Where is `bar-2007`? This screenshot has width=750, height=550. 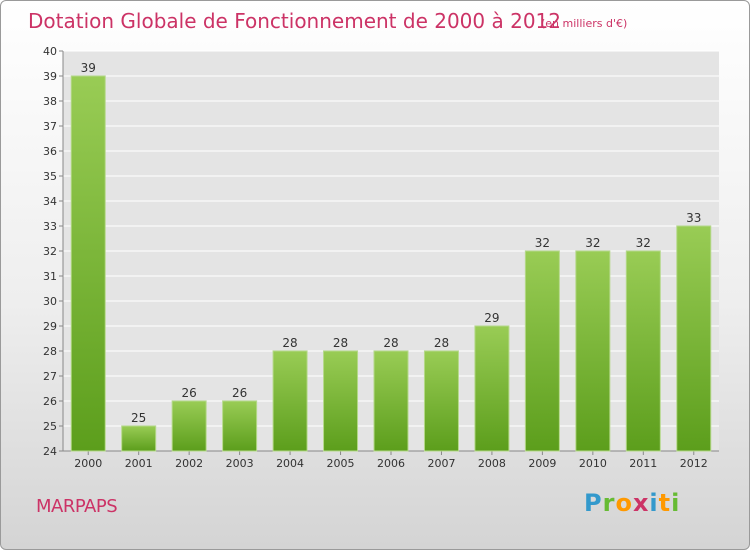 bar-2007 is located at coordinates (441, 401).